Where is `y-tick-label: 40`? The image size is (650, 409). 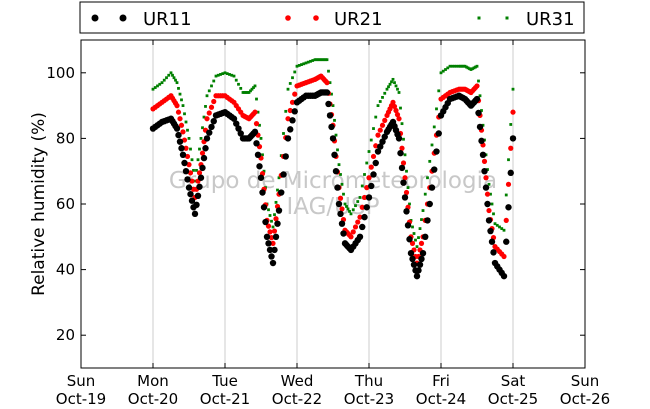
y-tick-label: 40 is located at coordinates (65, 270).